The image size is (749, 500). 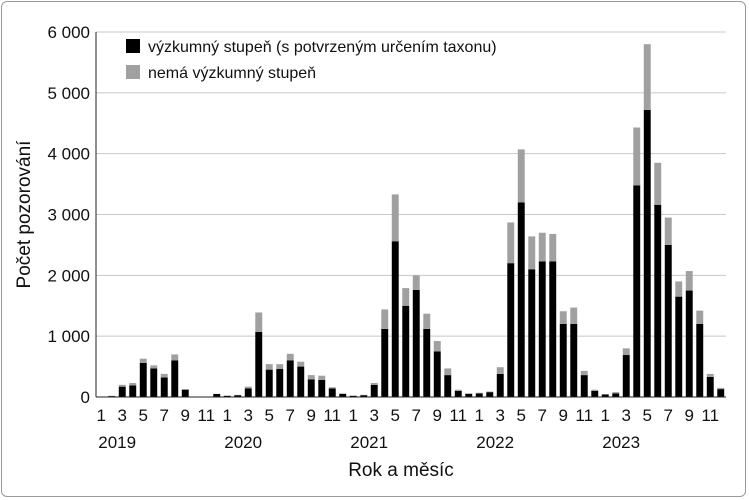 I want to click on y-tick-label: 4 000, so click(x=68, y=154).